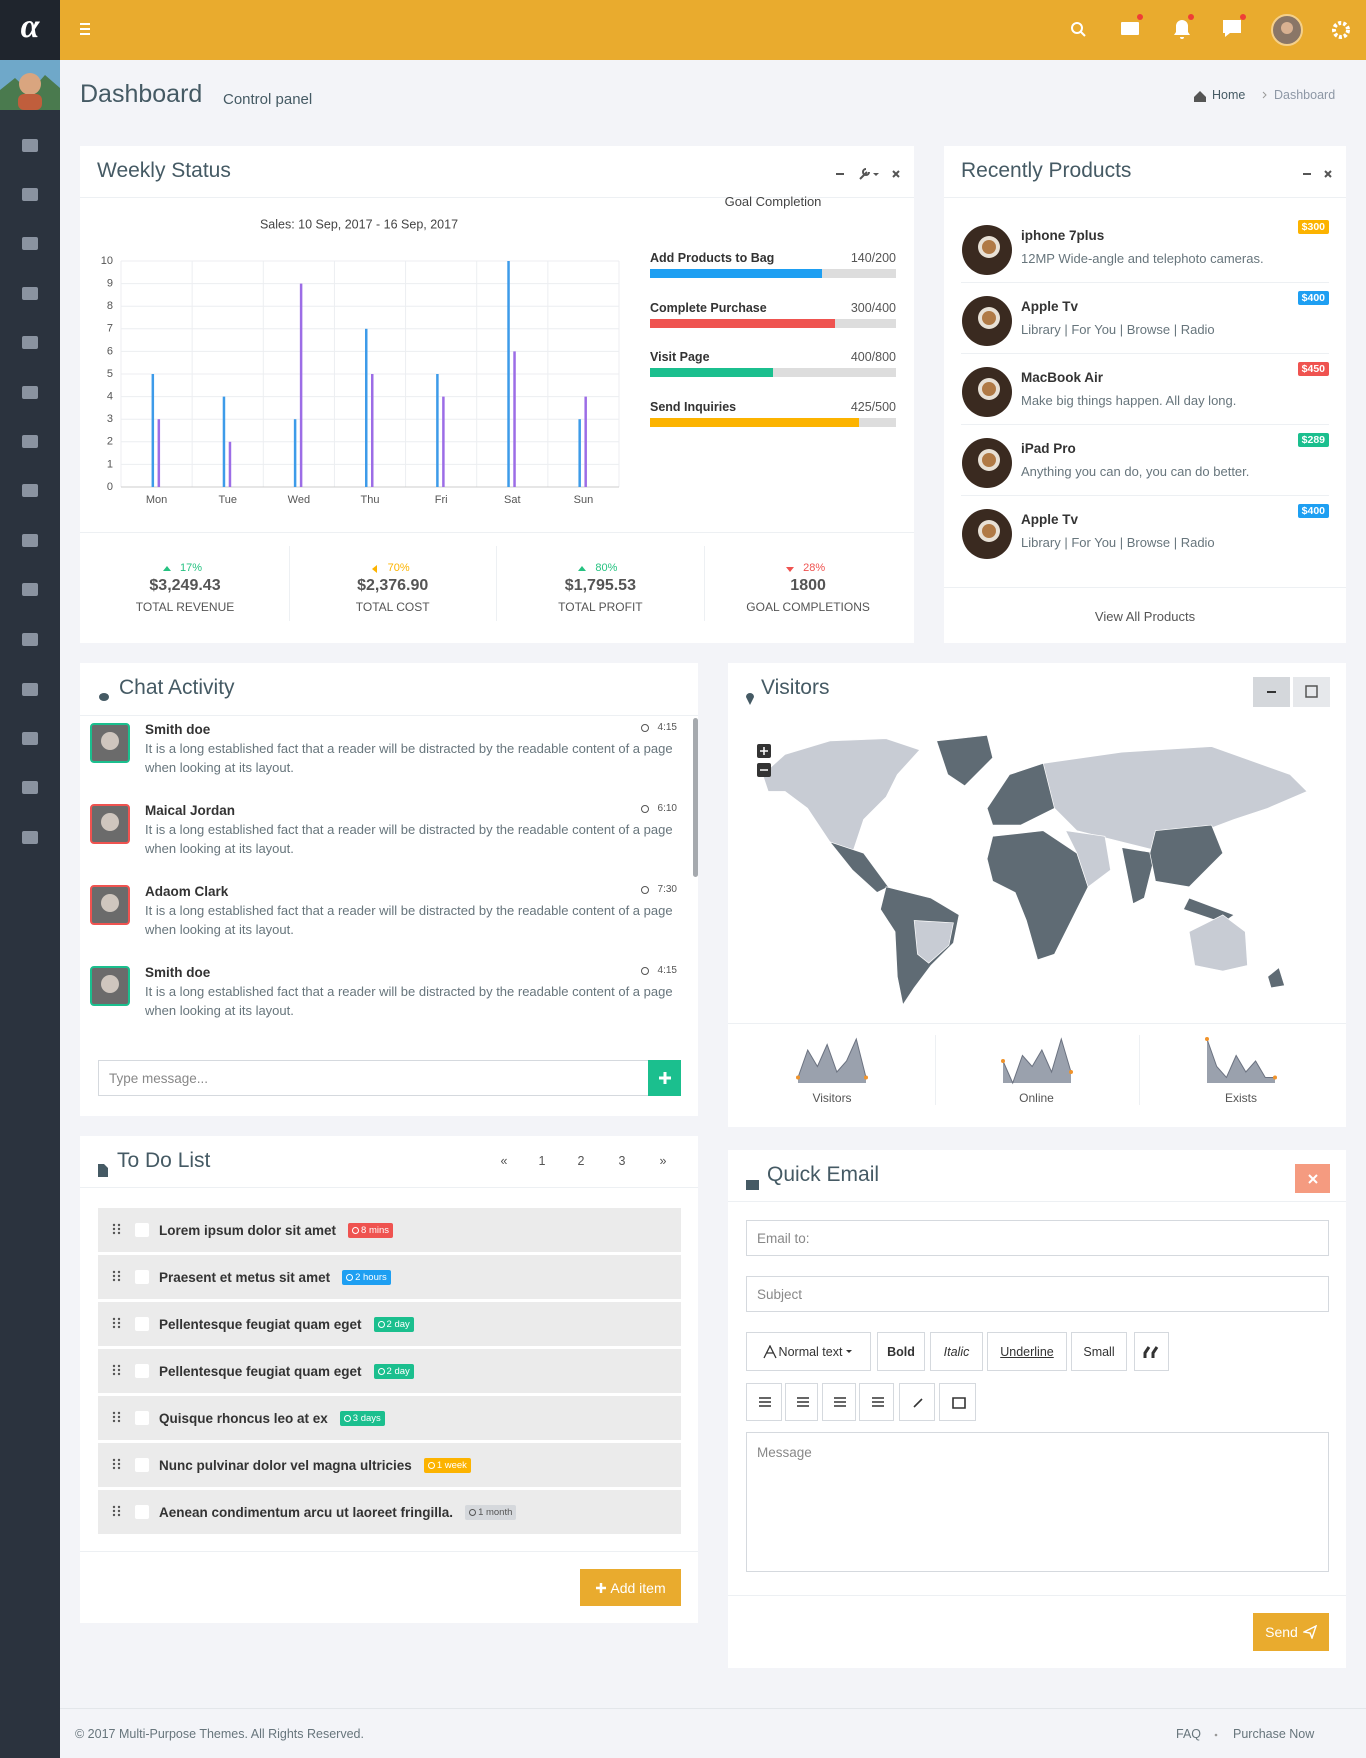 Image resolution: width=1366 pixels, height=1758 pixels. Describe the element at coordinates (1063, 235) in the screenshot. I see `product-name: iphone 7plus` at that location.